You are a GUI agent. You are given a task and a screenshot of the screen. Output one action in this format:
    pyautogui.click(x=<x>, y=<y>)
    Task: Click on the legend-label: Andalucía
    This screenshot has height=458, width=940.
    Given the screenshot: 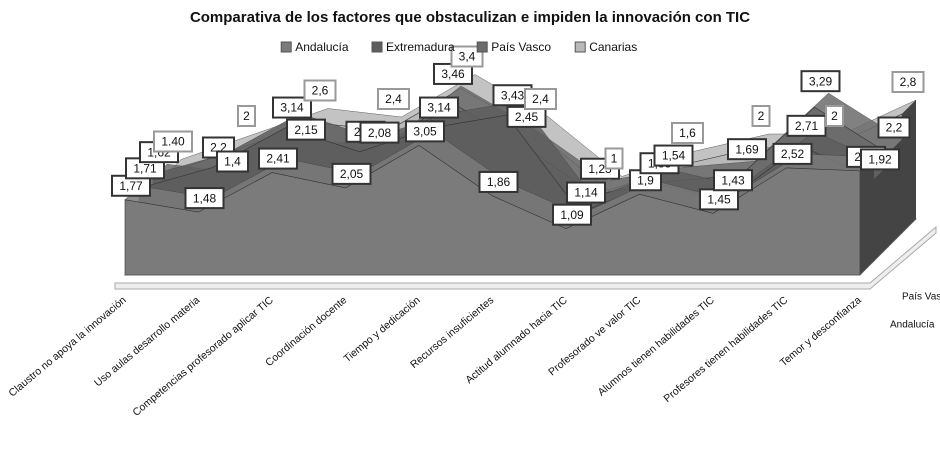 What is the action you would take?
    pyautogui.click(x=322, y=47)
    